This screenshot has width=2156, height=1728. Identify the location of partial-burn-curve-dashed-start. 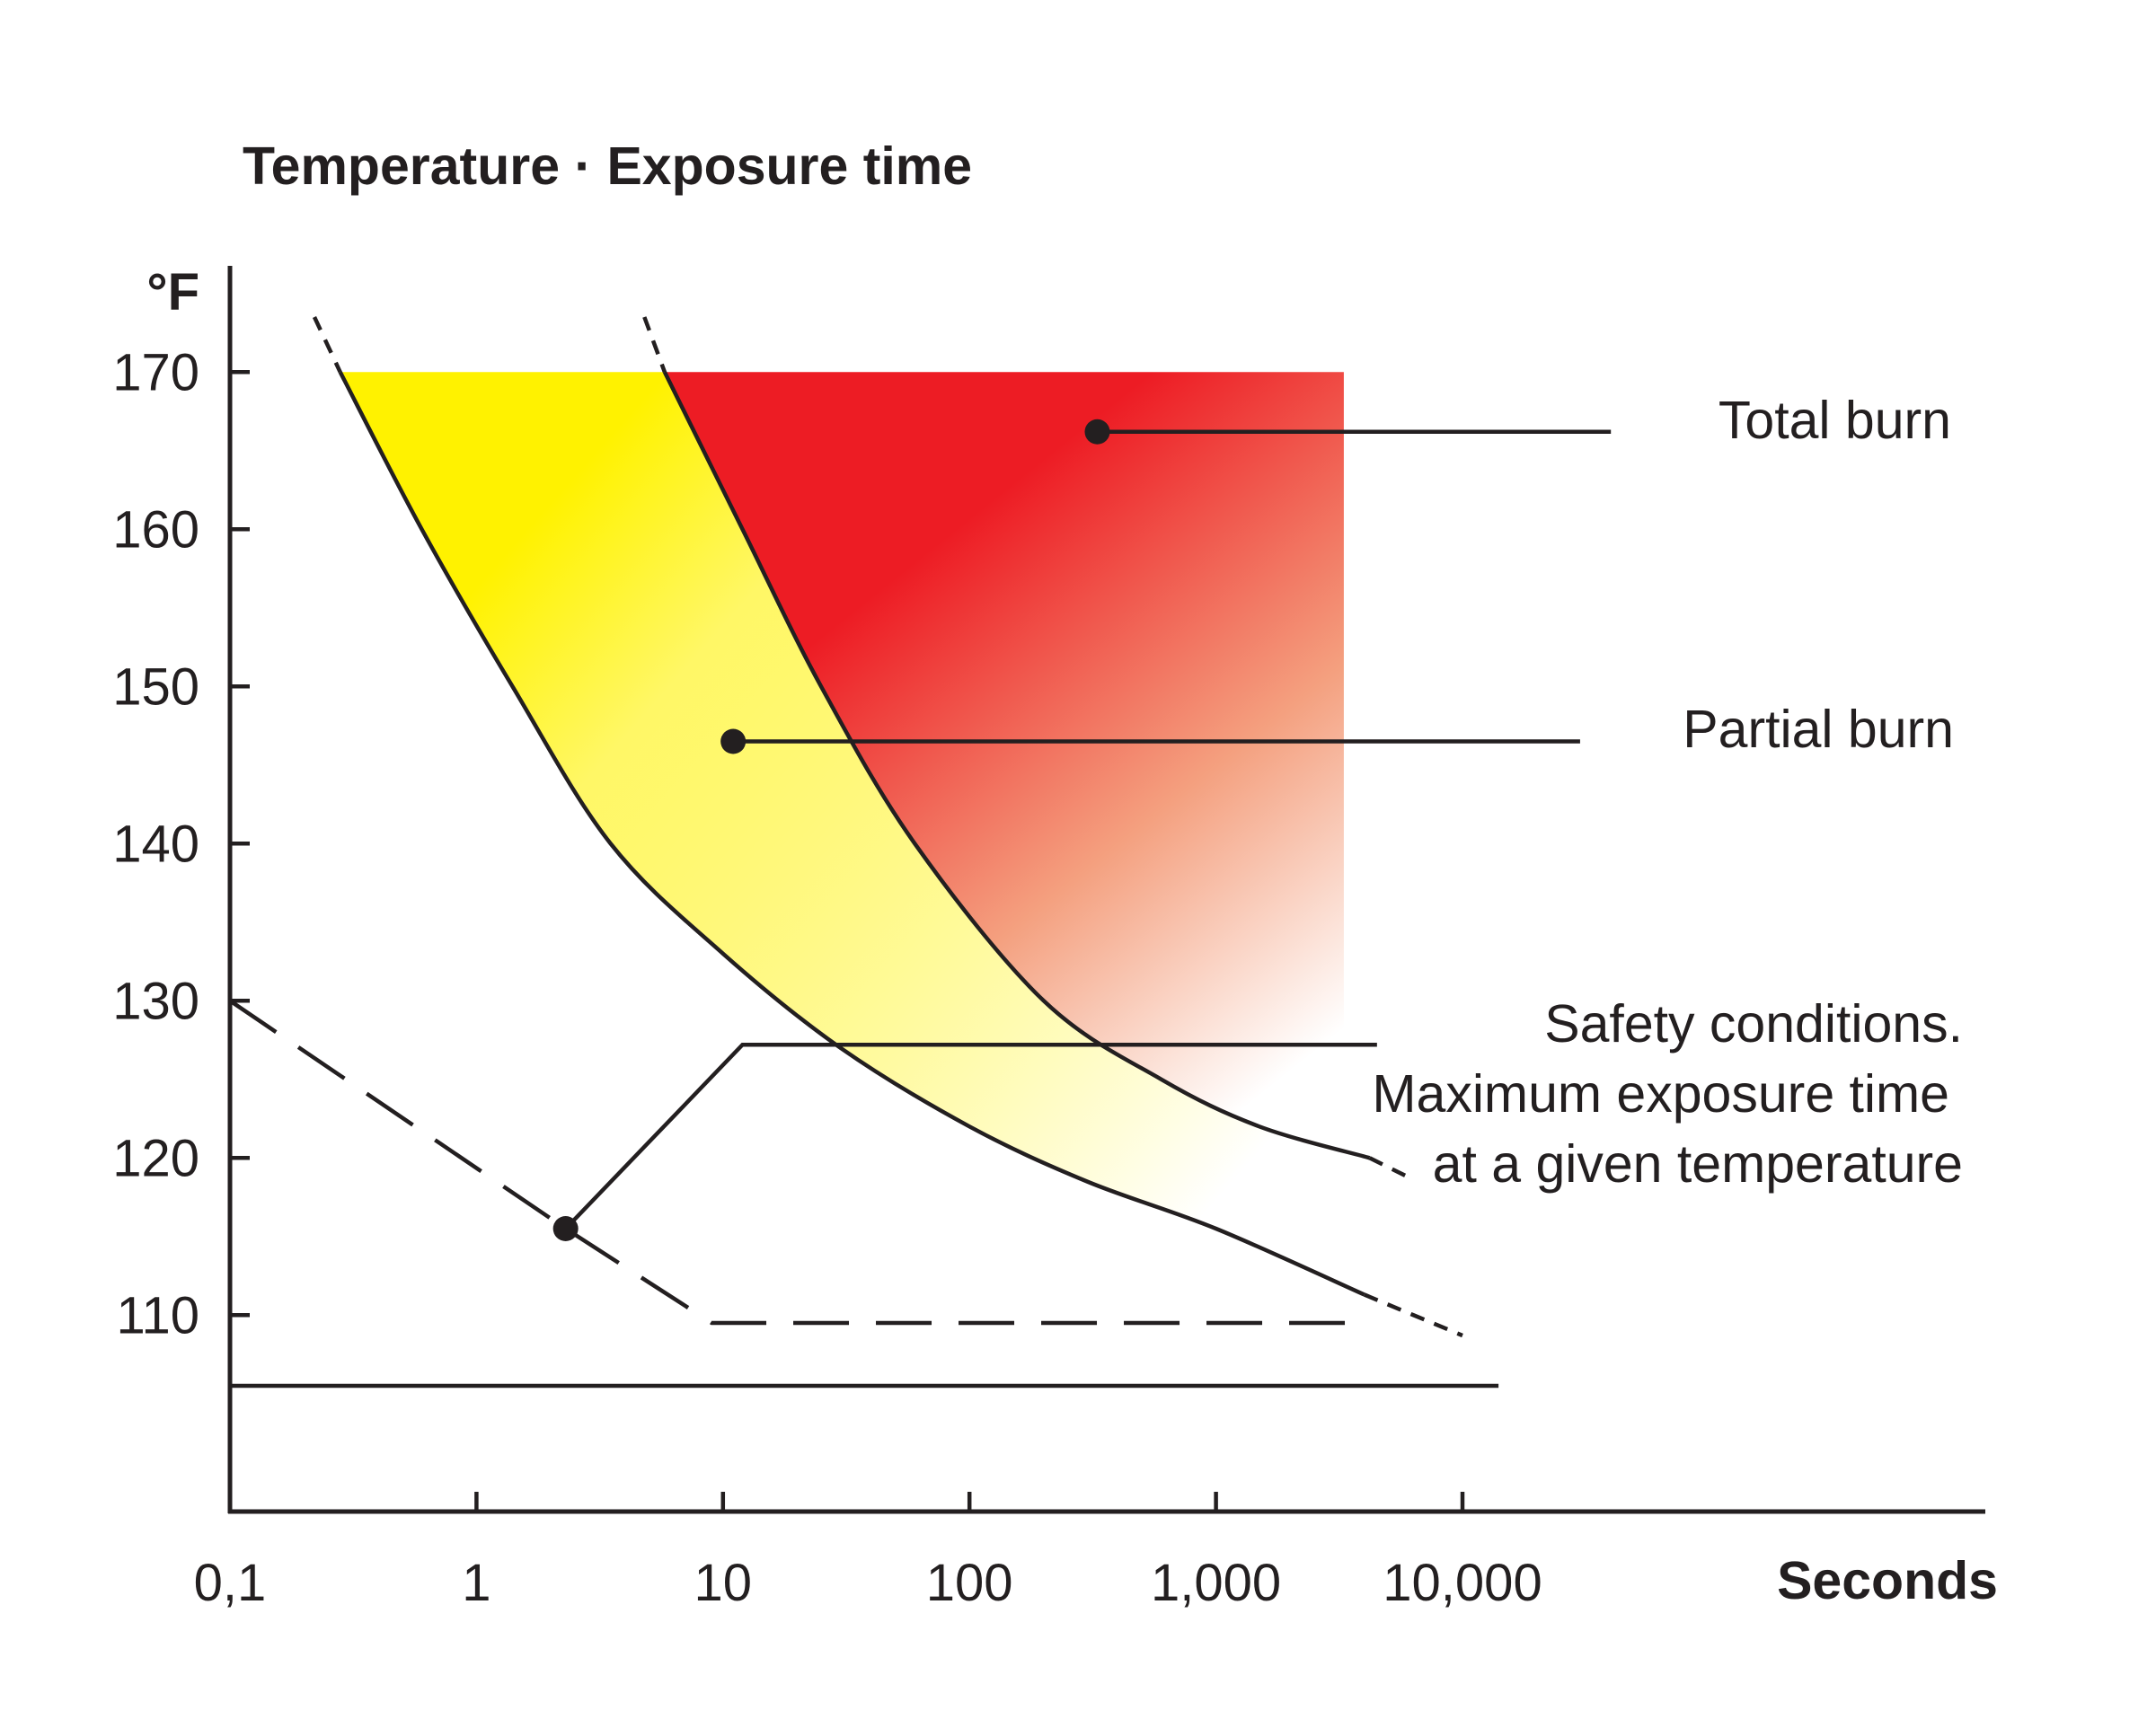
(327, 345).